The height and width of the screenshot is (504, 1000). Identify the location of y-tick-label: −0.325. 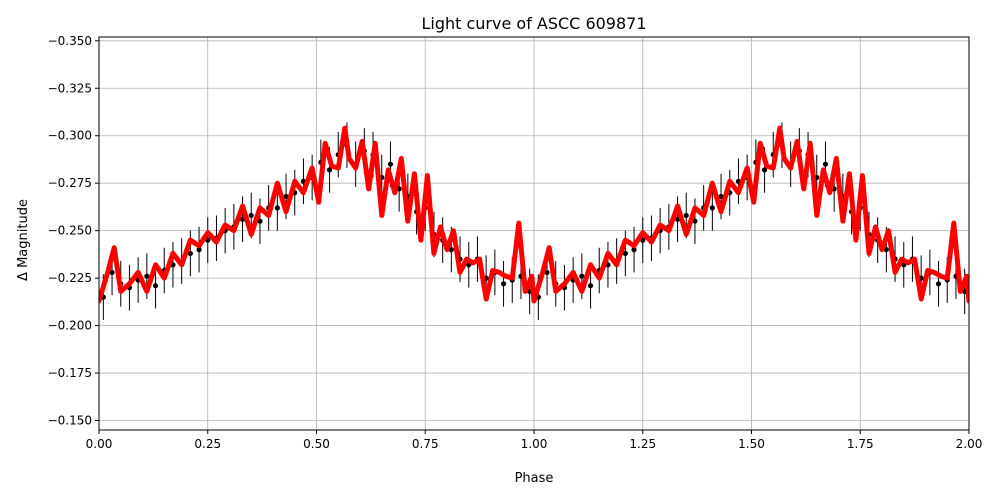
(70, 88).